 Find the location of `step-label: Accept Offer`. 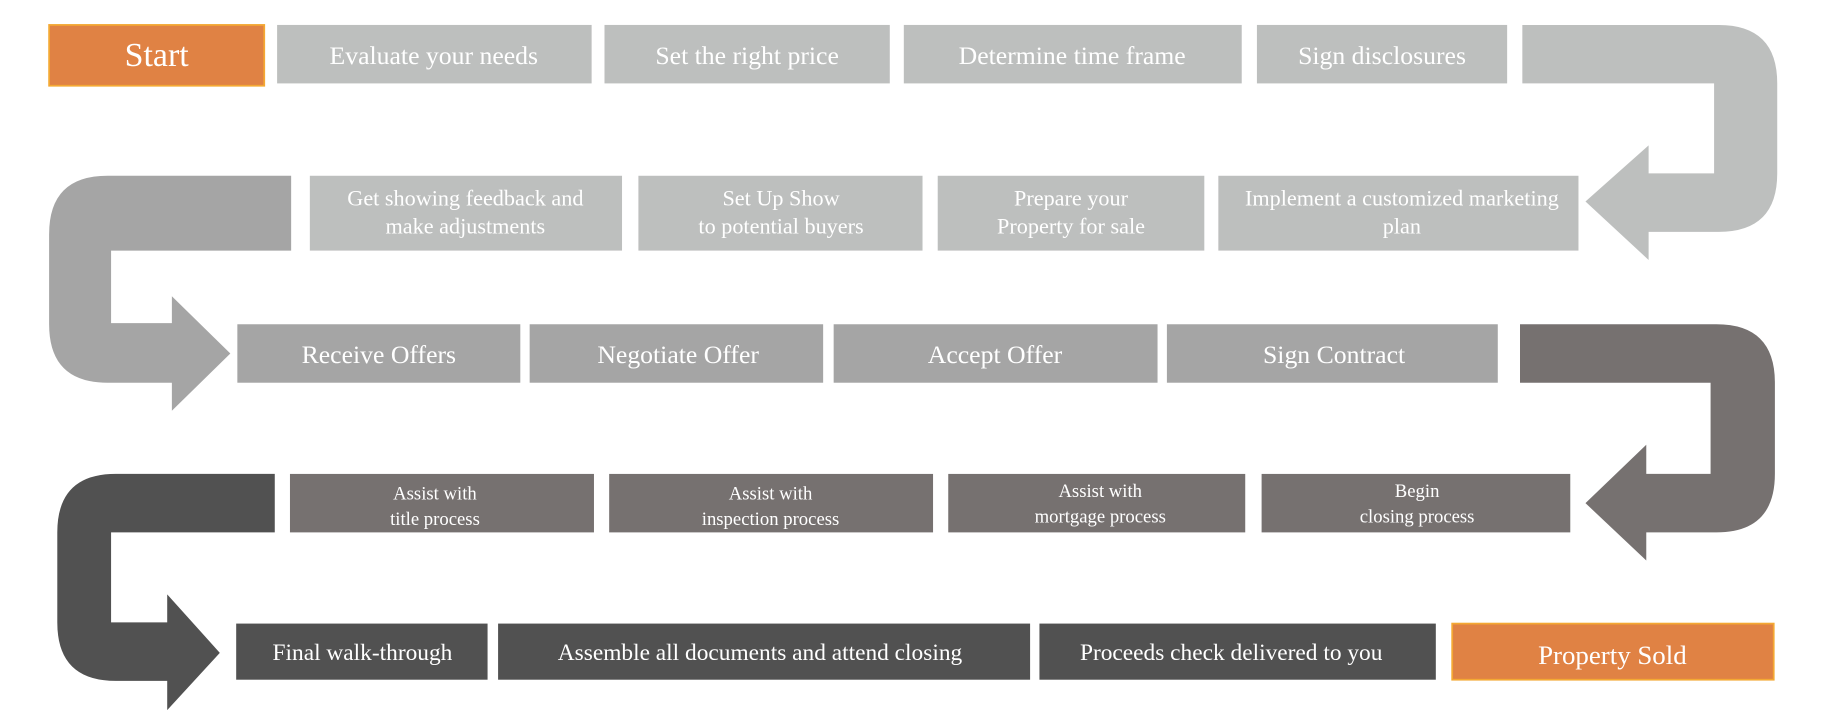

step-label: Accept Offer is located at coordinates (995, 354).